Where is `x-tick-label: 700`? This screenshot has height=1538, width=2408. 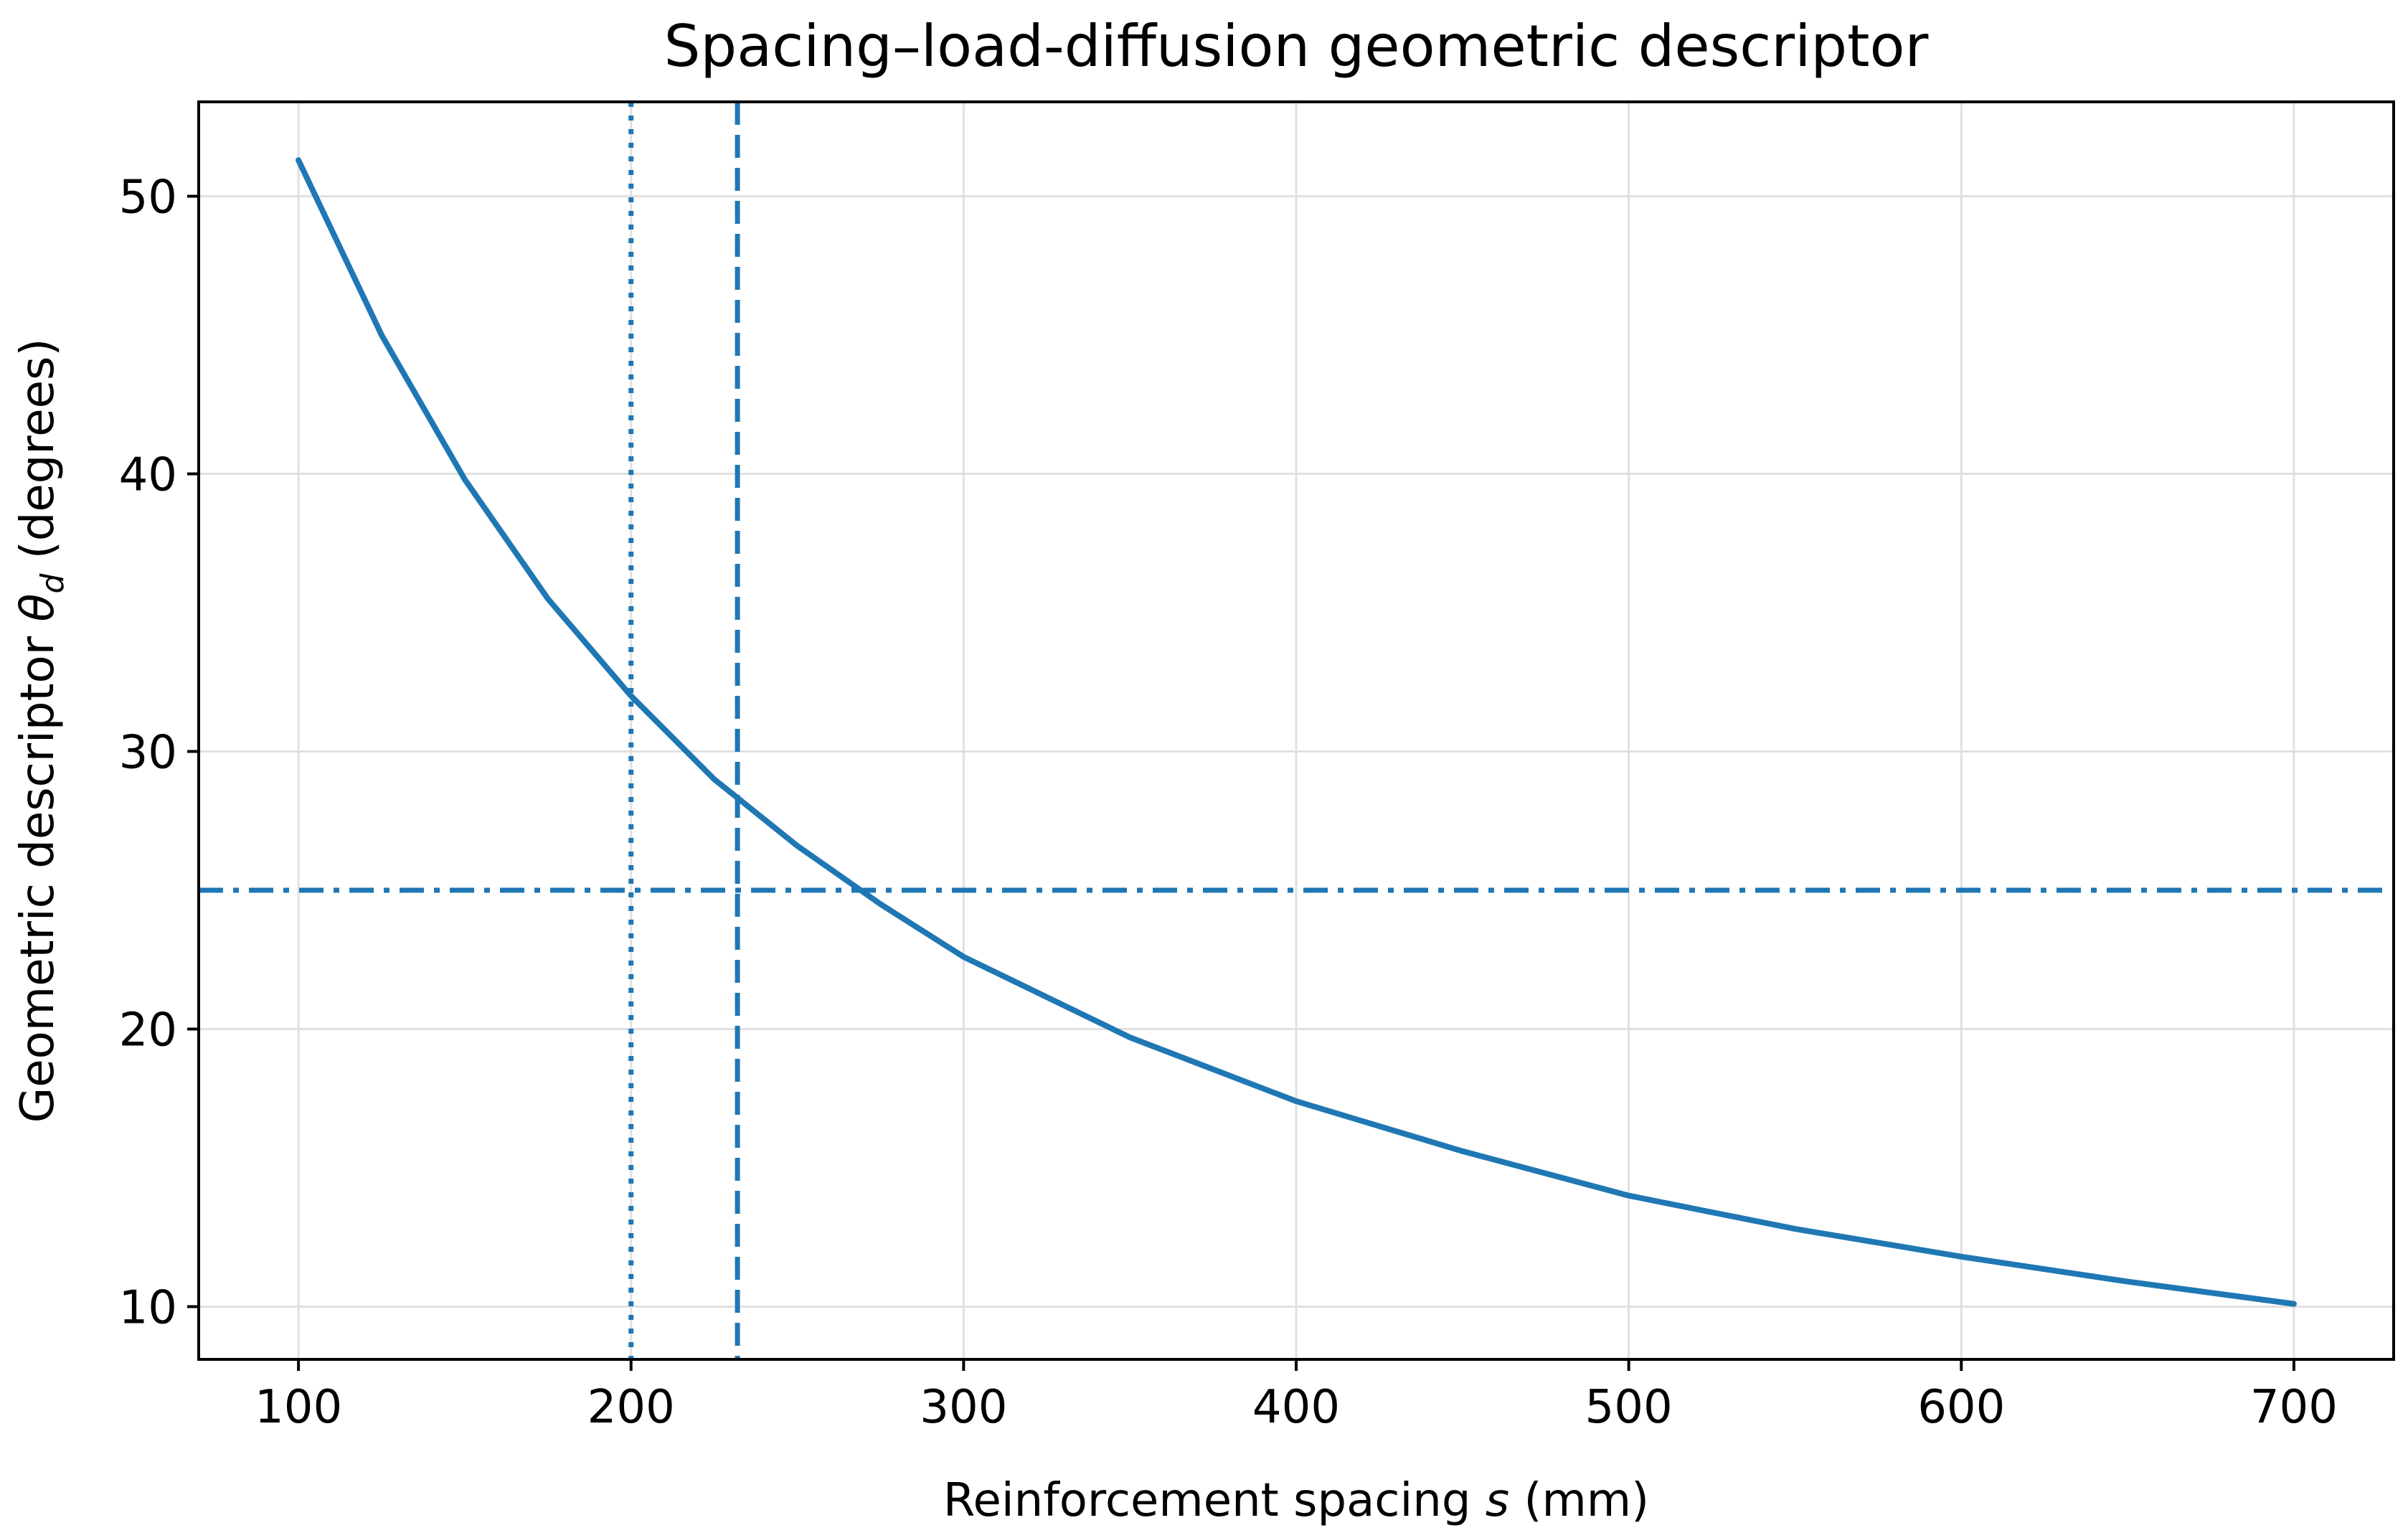
x-tick-label: 700 is located at coordinates (2294, 1407).